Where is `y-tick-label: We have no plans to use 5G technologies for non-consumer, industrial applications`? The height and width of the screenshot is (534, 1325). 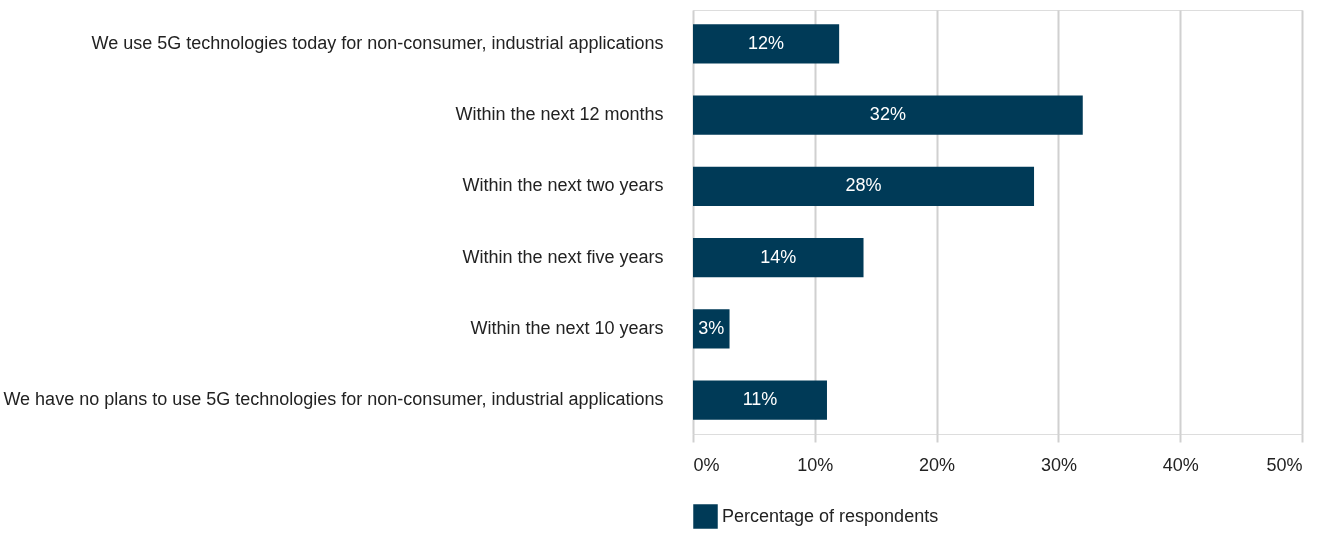 y-tick-label: We have no plans to use 5G technologies for non-consumer, industrial applications is located at coordinates (333, 399).